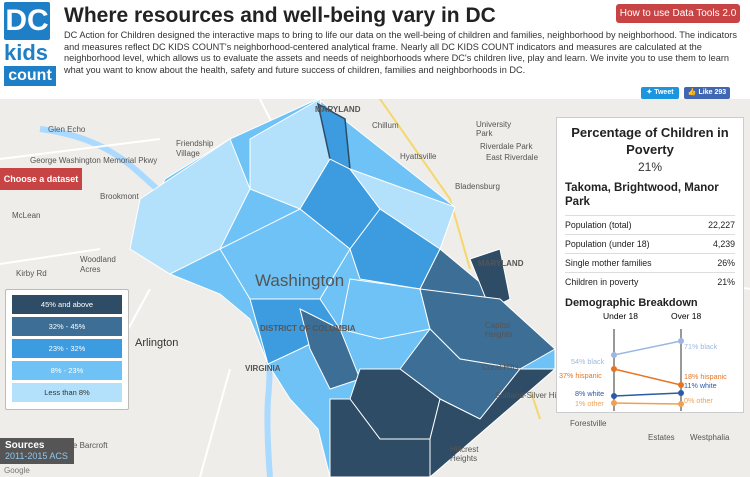  I want to click on col-over-18: Over 18, so click(686, 316).